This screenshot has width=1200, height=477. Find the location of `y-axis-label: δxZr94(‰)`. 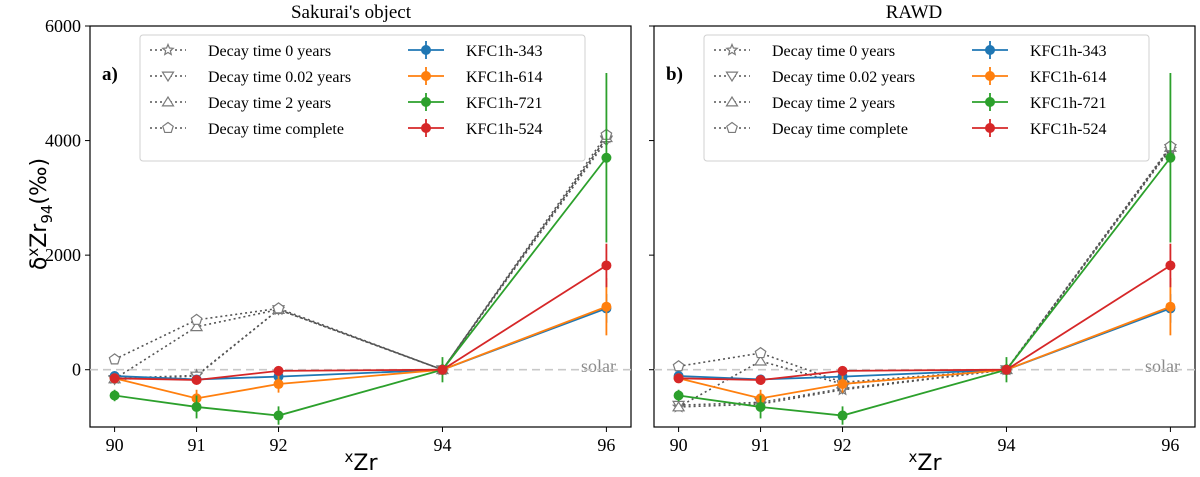

y-axis-label: δxZr94(‰) is located at coordinates (40, 214).